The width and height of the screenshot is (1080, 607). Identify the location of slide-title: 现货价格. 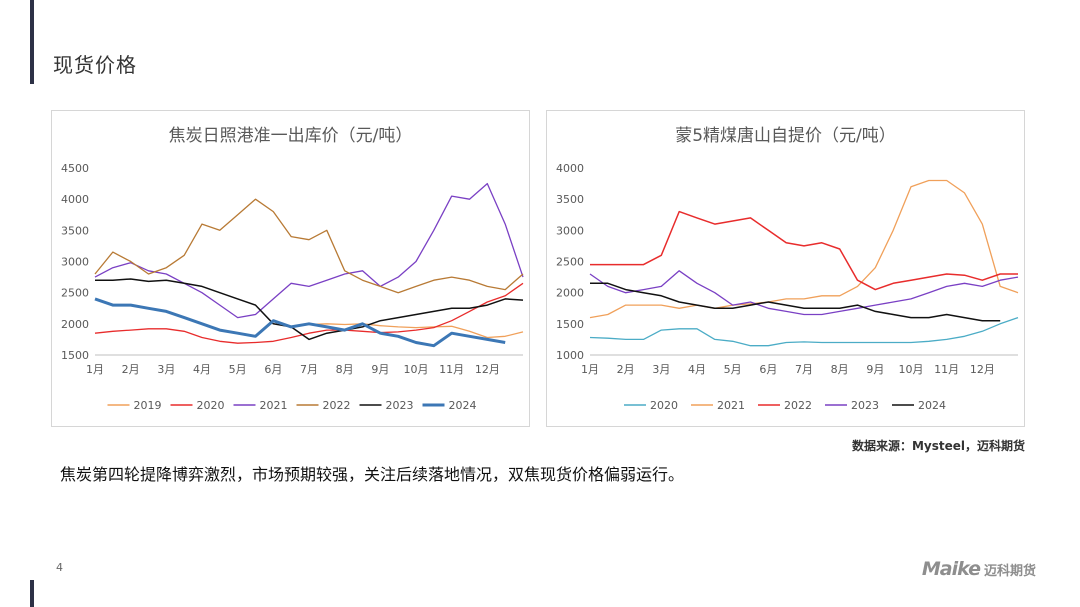
(95, 65).